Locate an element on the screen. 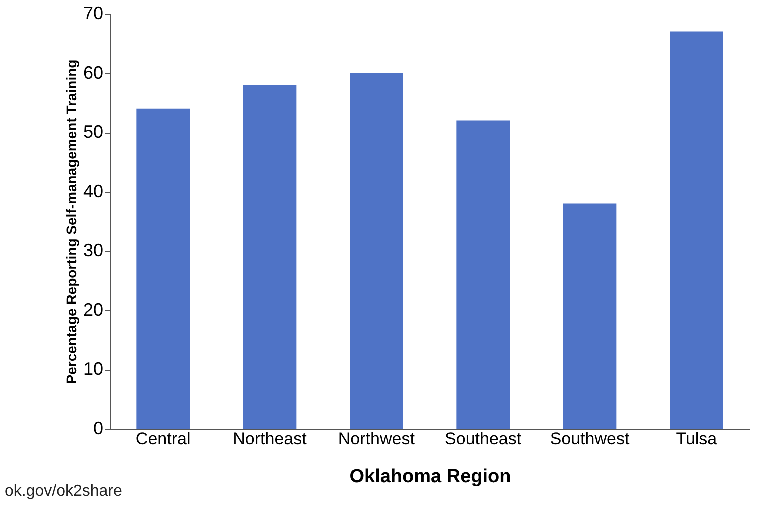 This screenshot has height=527, width=776. y-tick-label: 10 is located at coordinates (93, 369).